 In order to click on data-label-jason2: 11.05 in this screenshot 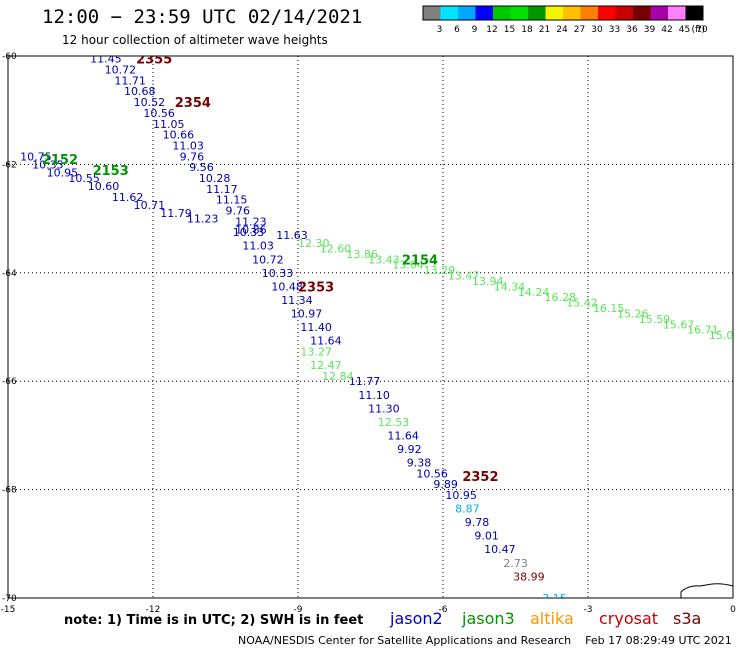, I will do `click(169, 124)`.